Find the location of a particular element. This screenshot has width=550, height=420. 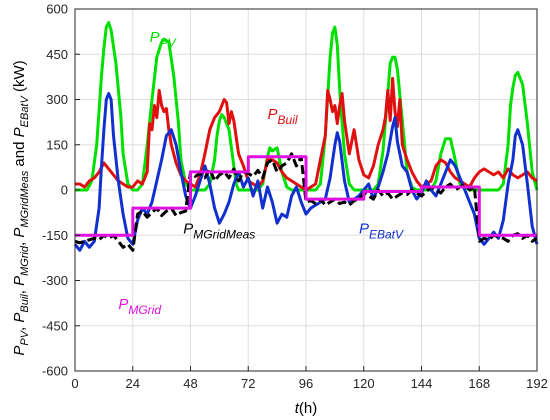

series-label-mgrid: PMGrid is located at coordinates (139, 306).